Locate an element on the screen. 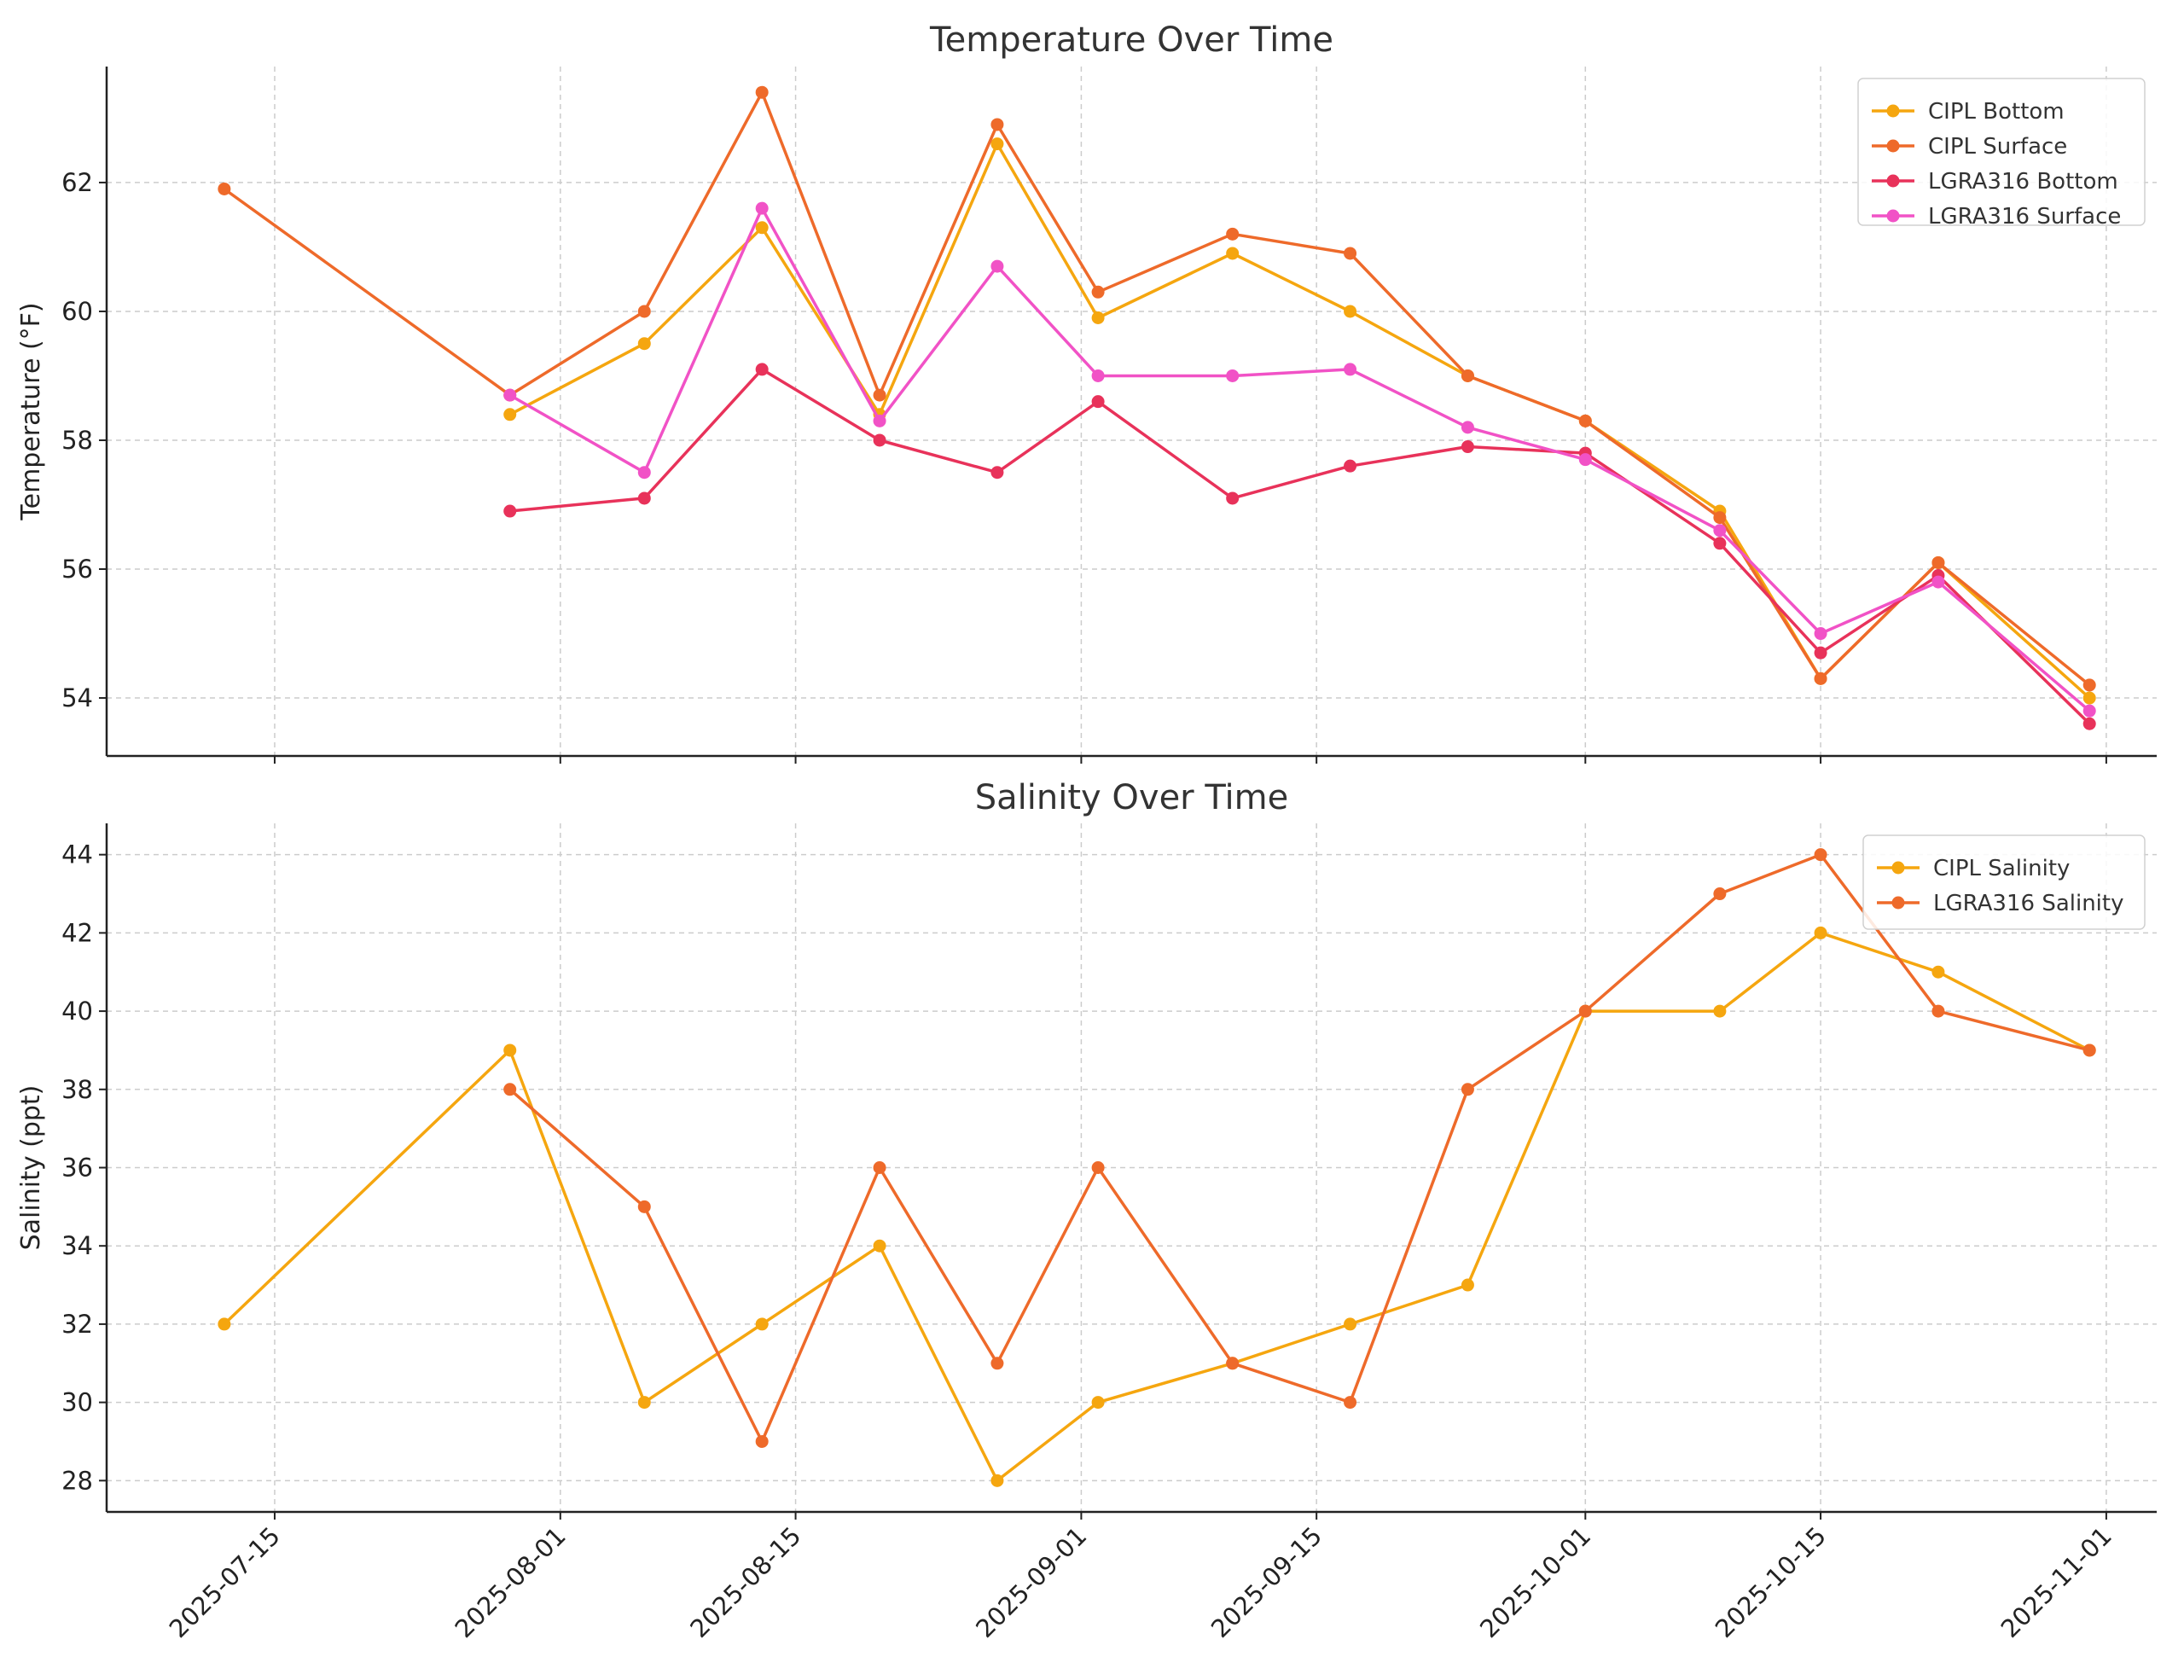 The image size is (2184, 1680). y-tick-label: 54 is located at coordinates (77, 698).